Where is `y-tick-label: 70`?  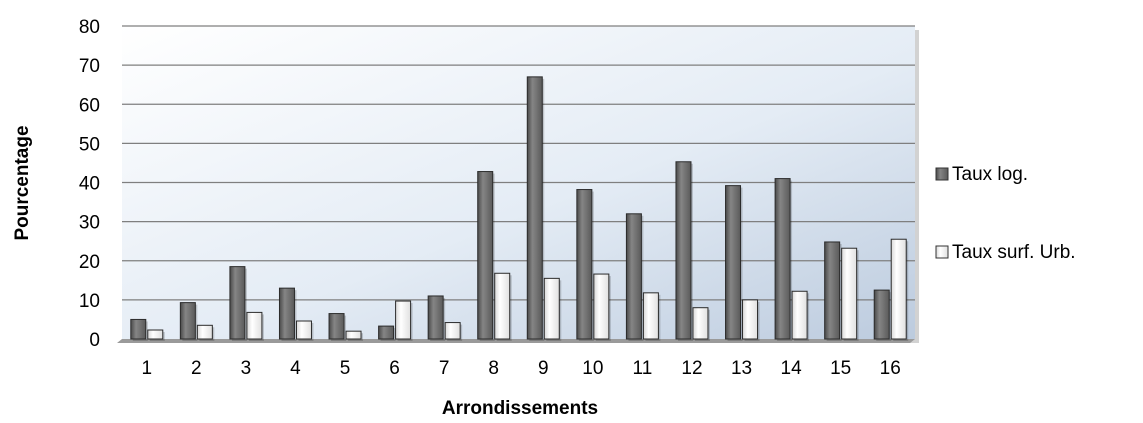 y-tick-label: 70 is located at coordinates (89, 66).